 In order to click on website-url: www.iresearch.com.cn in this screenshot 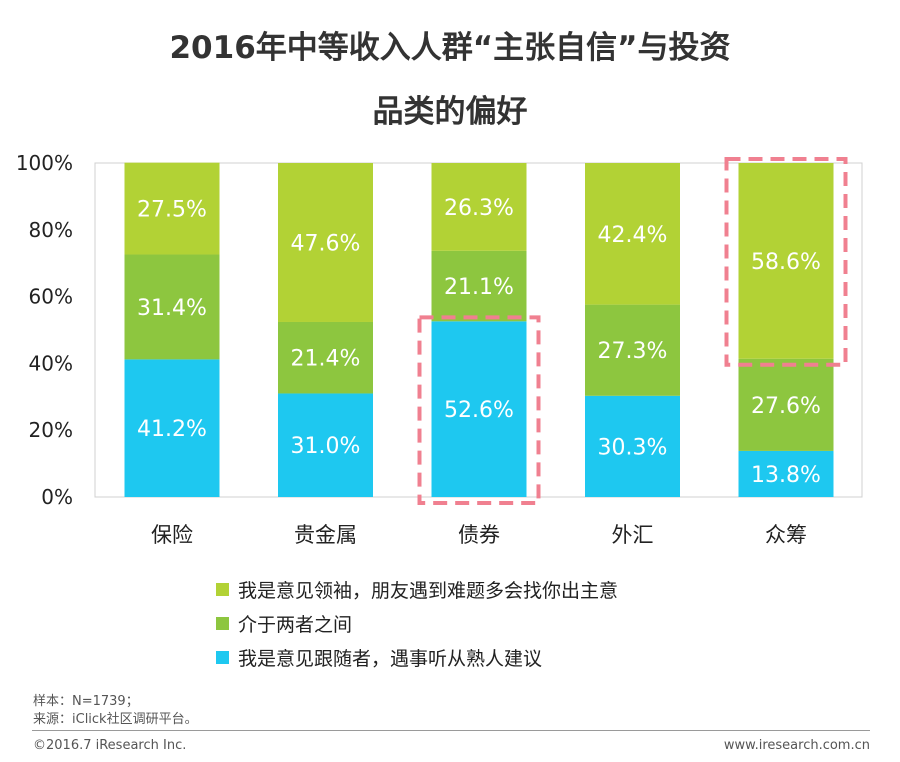, I will do `click(796, 745)`.